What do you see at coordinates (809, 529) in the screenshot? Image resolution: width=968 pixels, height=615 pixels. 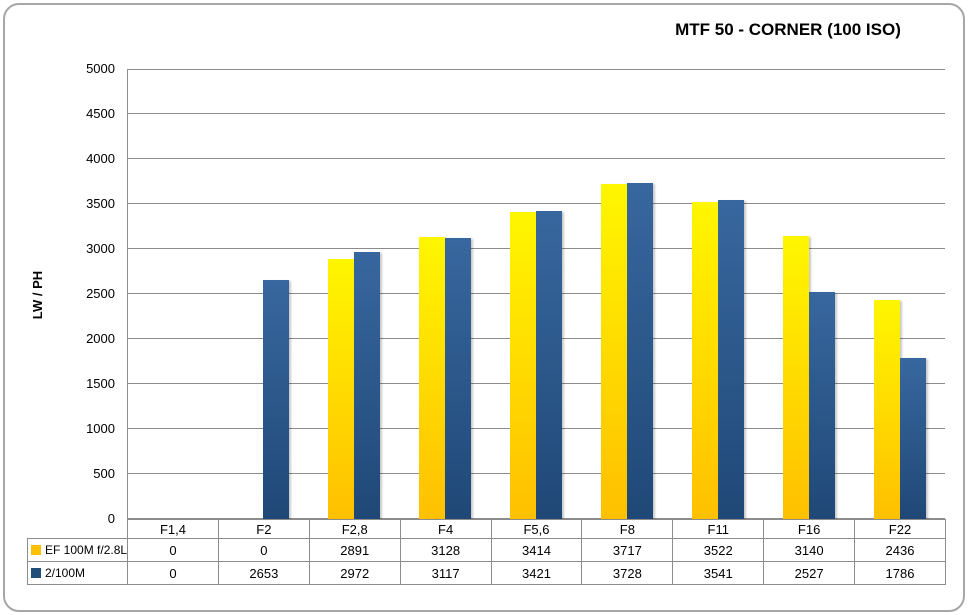 I see `x-axis-label: F16` at bounding box center [809, 529].